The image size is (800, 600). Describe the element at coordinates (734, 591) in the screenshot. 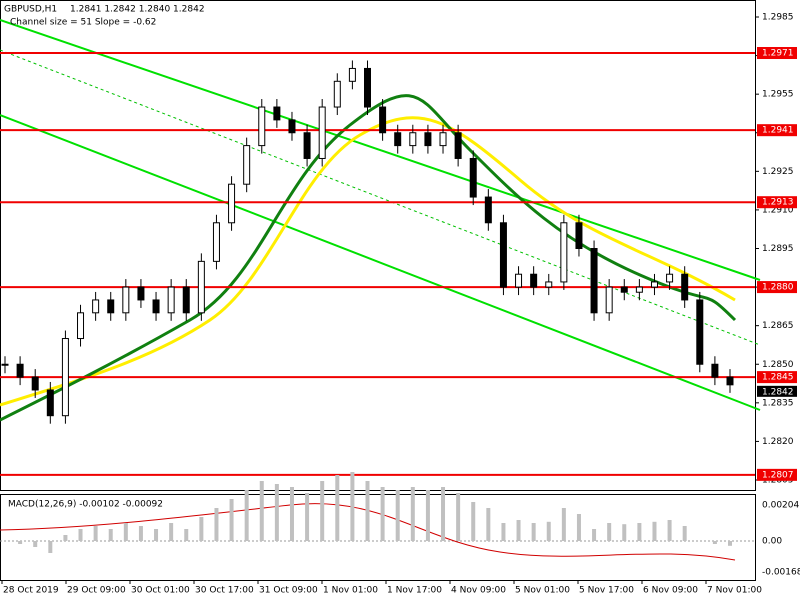

I see `time-label: 7 Nov 01:00` at that location.